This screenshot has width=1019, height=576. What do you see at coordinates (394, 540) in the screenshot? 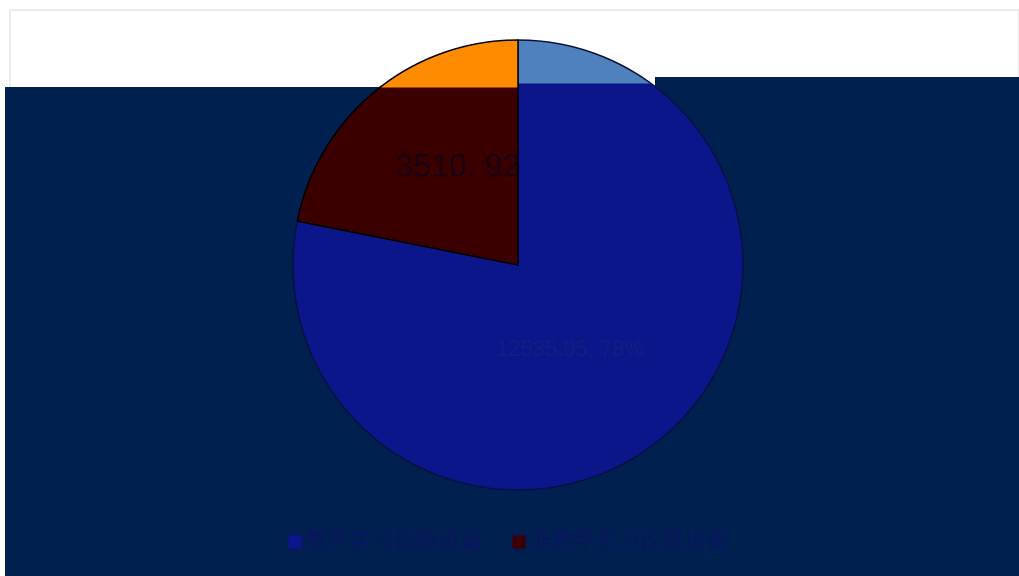
I see `legend-label: 教学实习仪器设备` at bounding box center [394, 540].